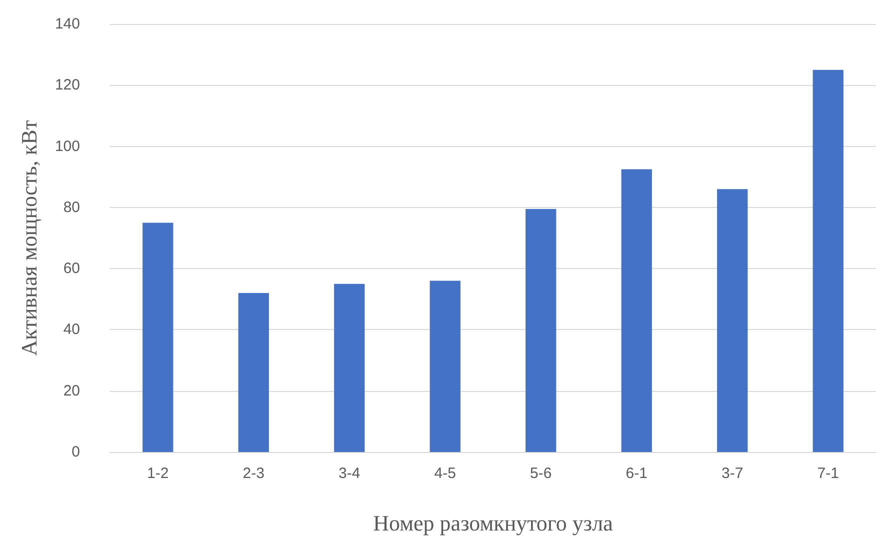 The height and width of the screenshot is (540, 896). I want to click on y-tick-label: 60, so click(71, 269).